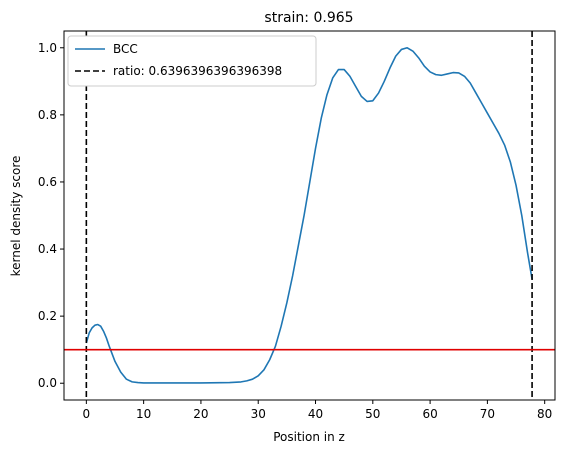 Image resolution: width=567 pixels, height=457 pixels. What do you see at coordinates (16, 216) in the screenshot?
I see `y-axis-title: kernel density score` at bounding box center [16, 216].